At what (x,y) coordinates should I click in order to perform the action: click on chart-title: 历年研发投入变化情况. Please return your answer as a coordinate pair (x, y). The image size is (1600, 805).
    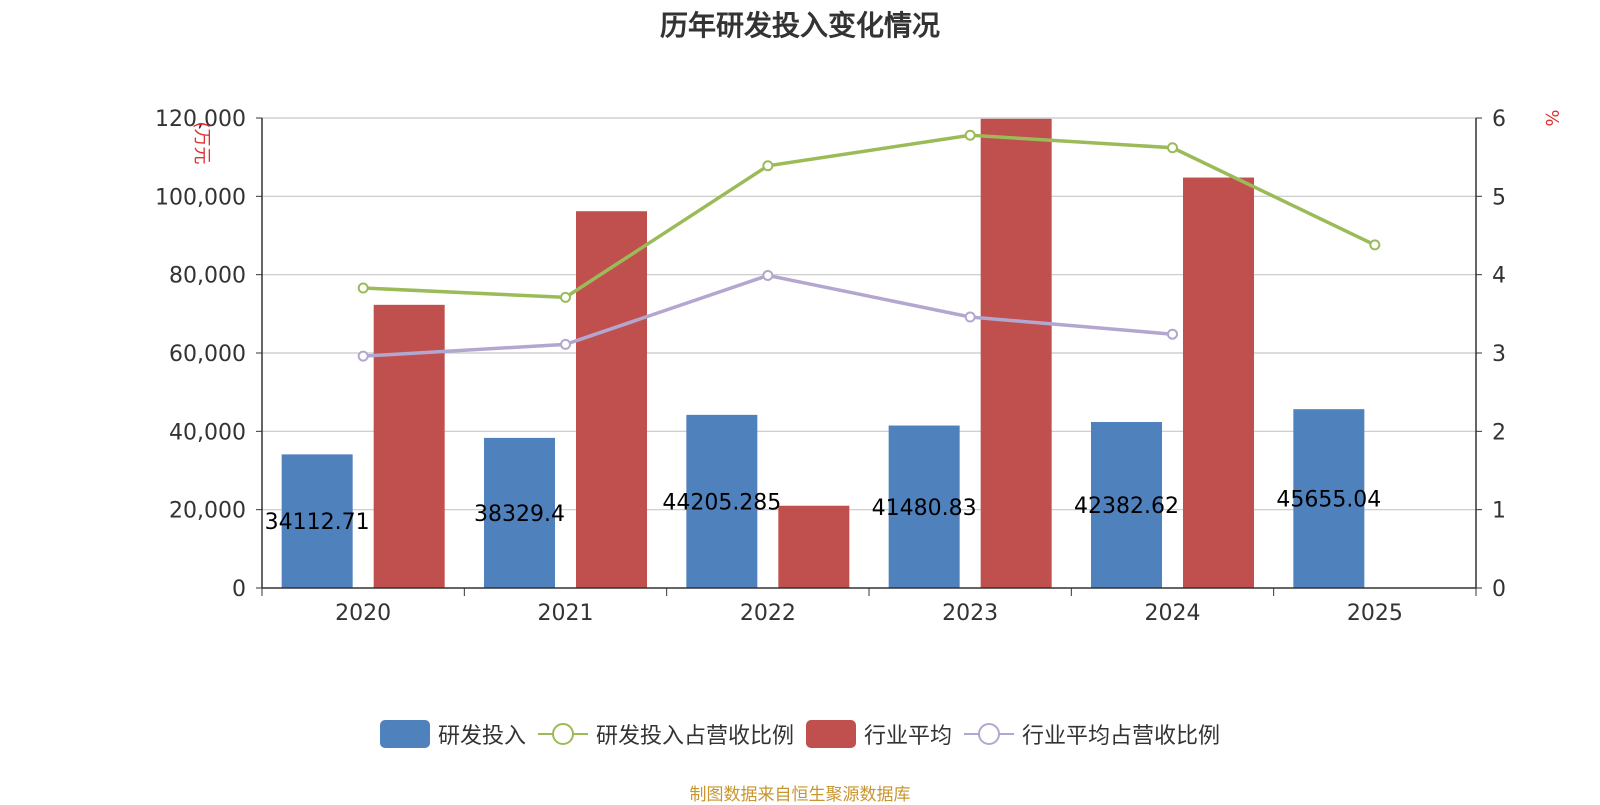
    Looking at the image, I should click on (799, 25).